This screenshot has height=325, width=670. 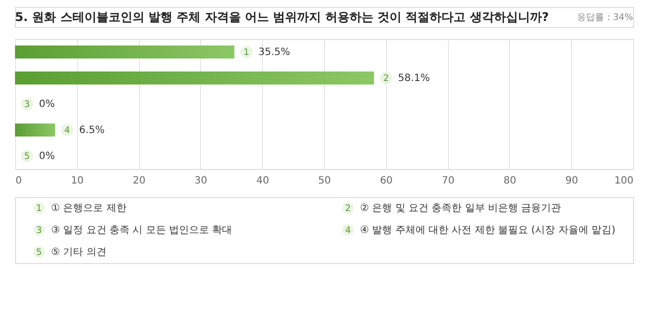 I want to click on chart-subtitle: 응답률 : 34%, so click(x=605, y=18).